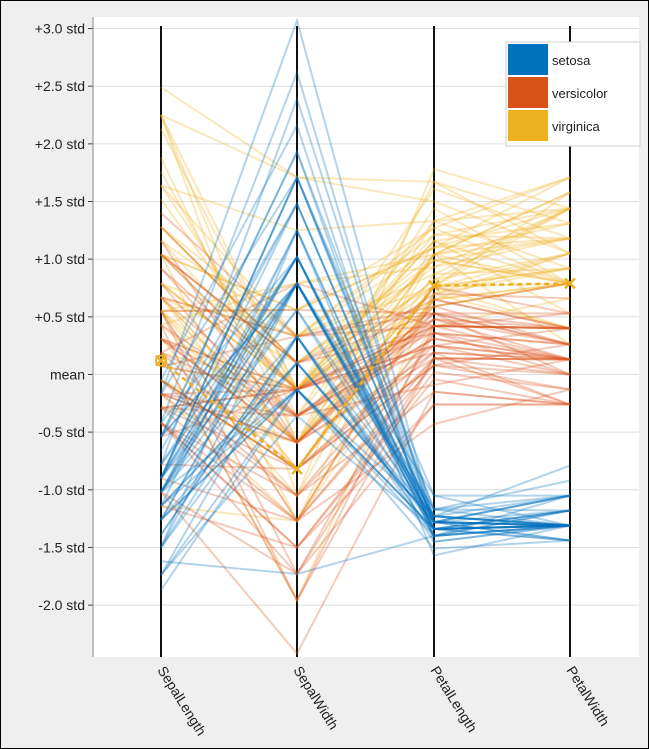 This screenshot has width=649, height=749. Describe the element at coordinates (60, 29) in the screenshot. I see `y-tick-label: +3.0 std` at that location.